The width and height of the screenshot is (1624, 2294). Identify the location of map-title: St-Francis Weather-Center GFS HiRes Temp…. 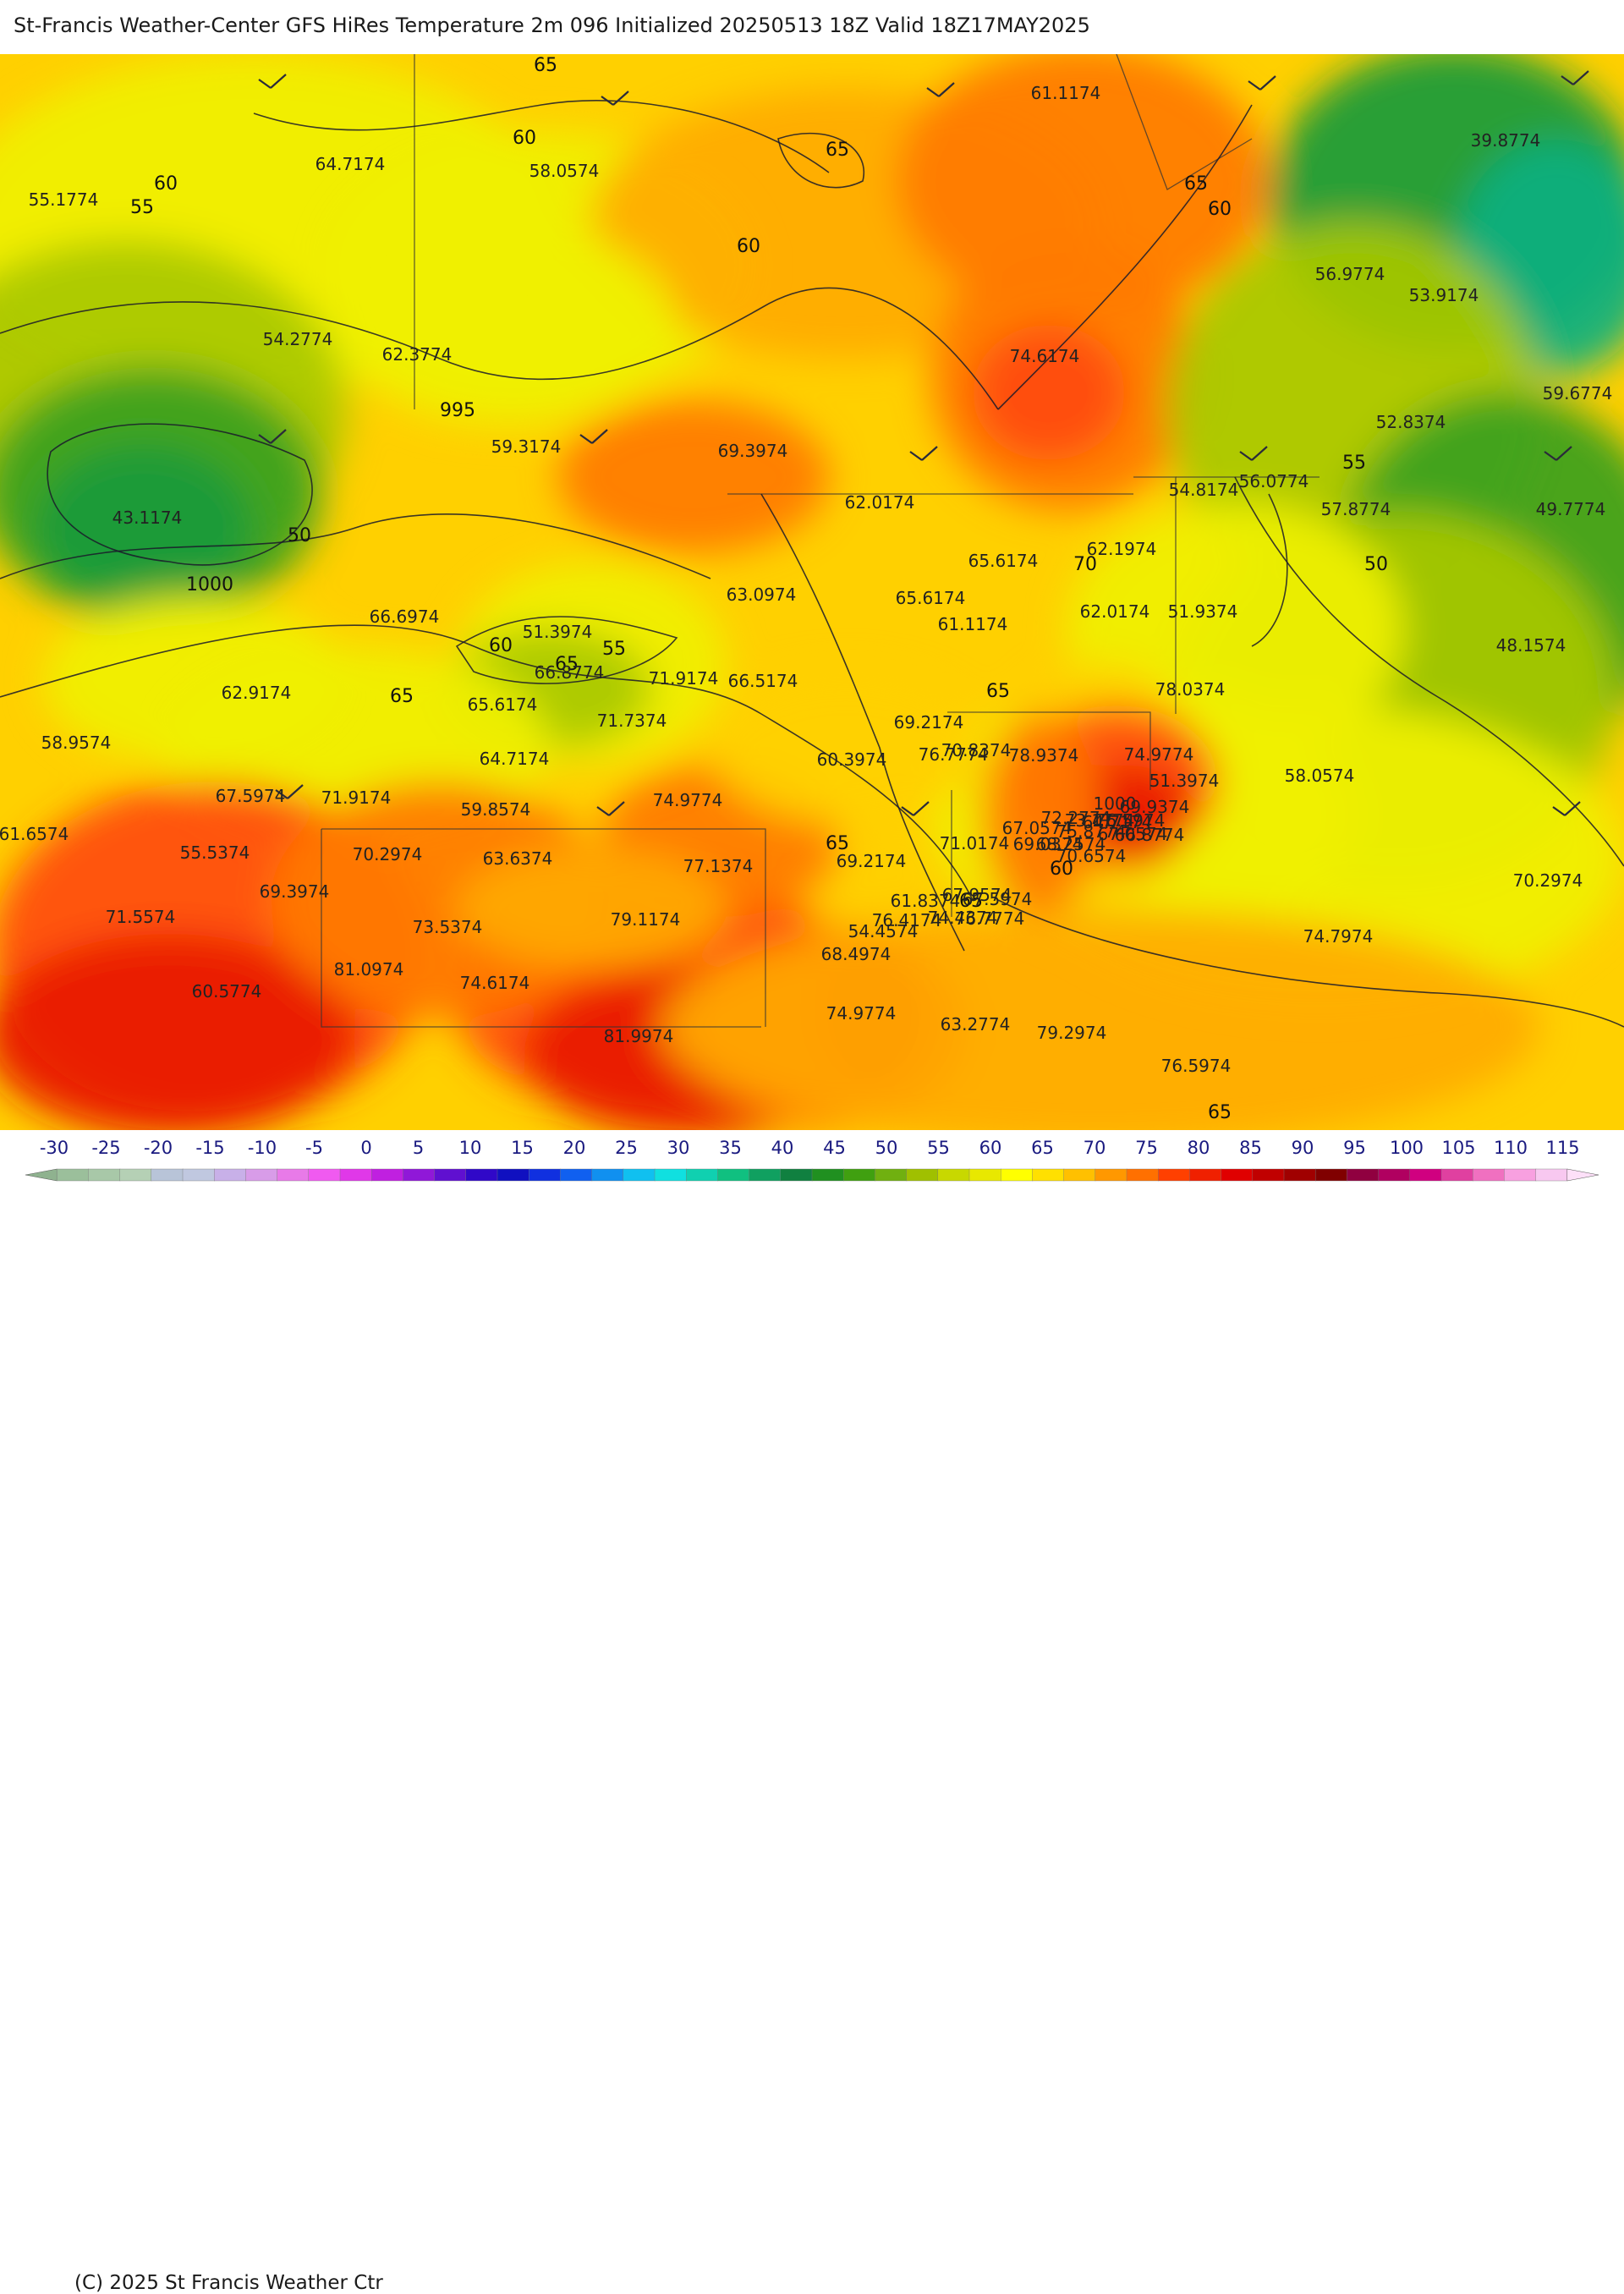
(552, 25).